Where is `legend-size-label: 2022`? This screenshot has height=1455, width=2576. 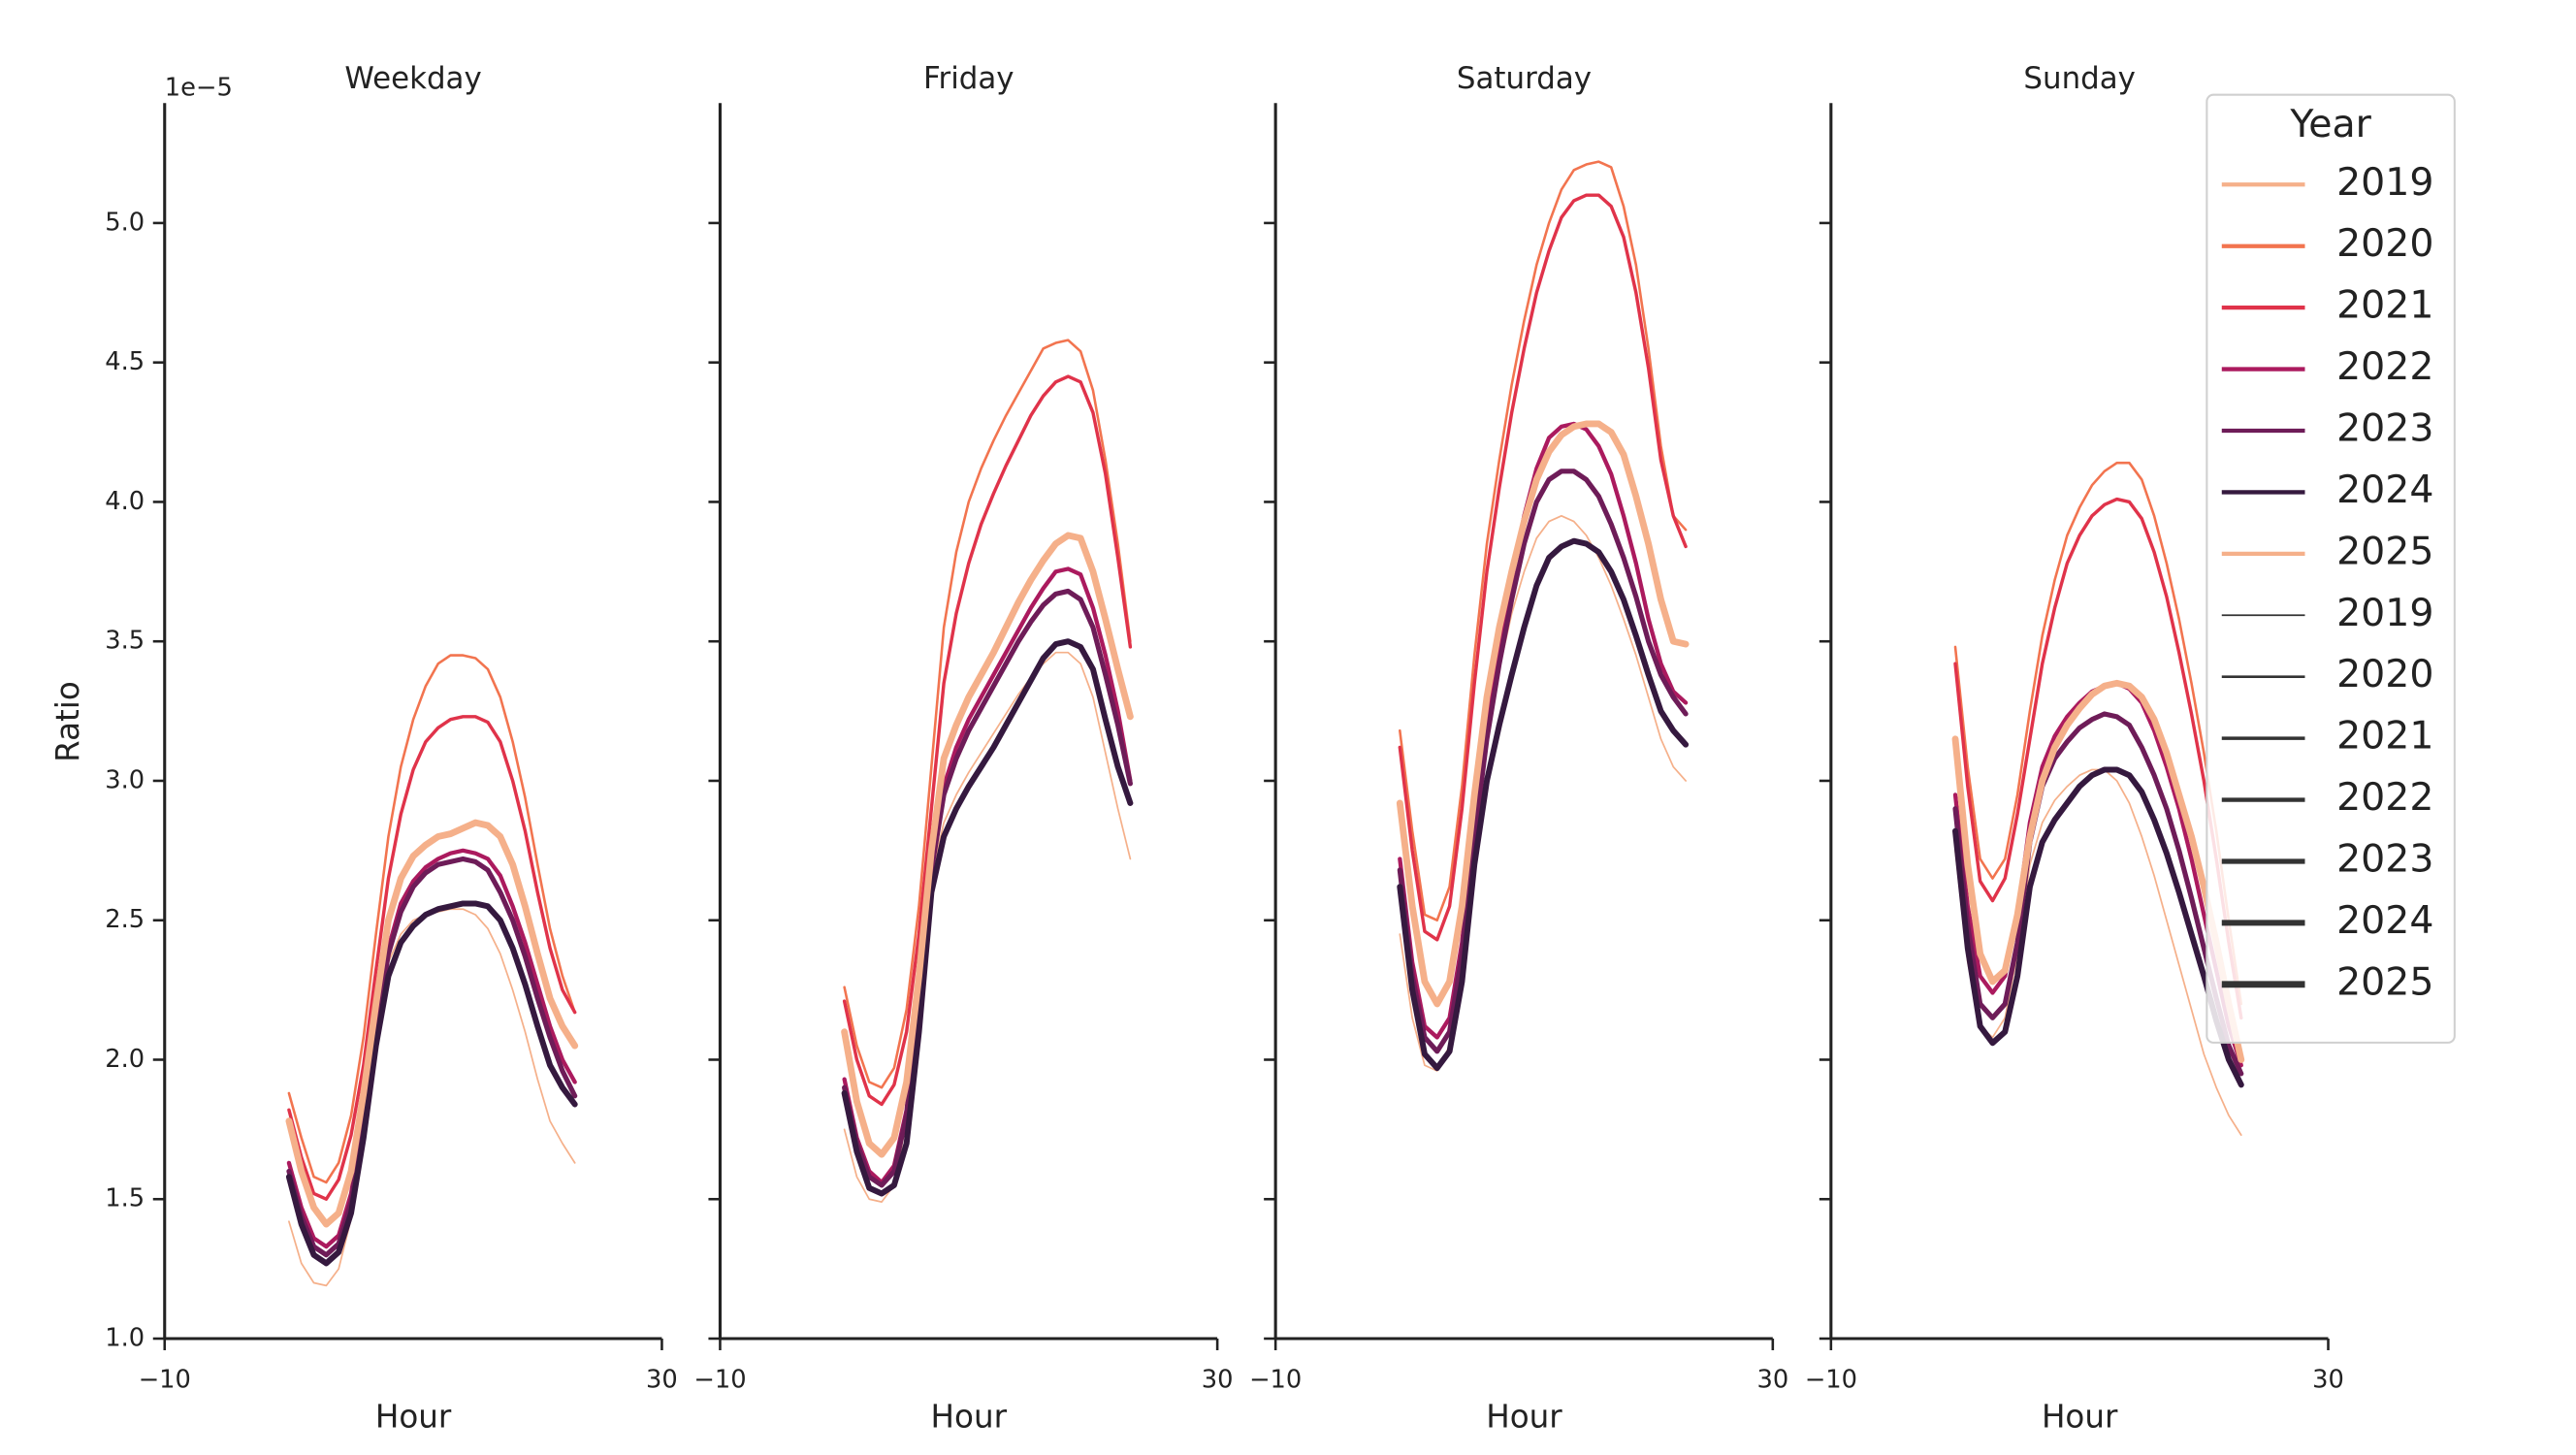 legend-size-label: 2022 is located at coordinates (2384, 797).